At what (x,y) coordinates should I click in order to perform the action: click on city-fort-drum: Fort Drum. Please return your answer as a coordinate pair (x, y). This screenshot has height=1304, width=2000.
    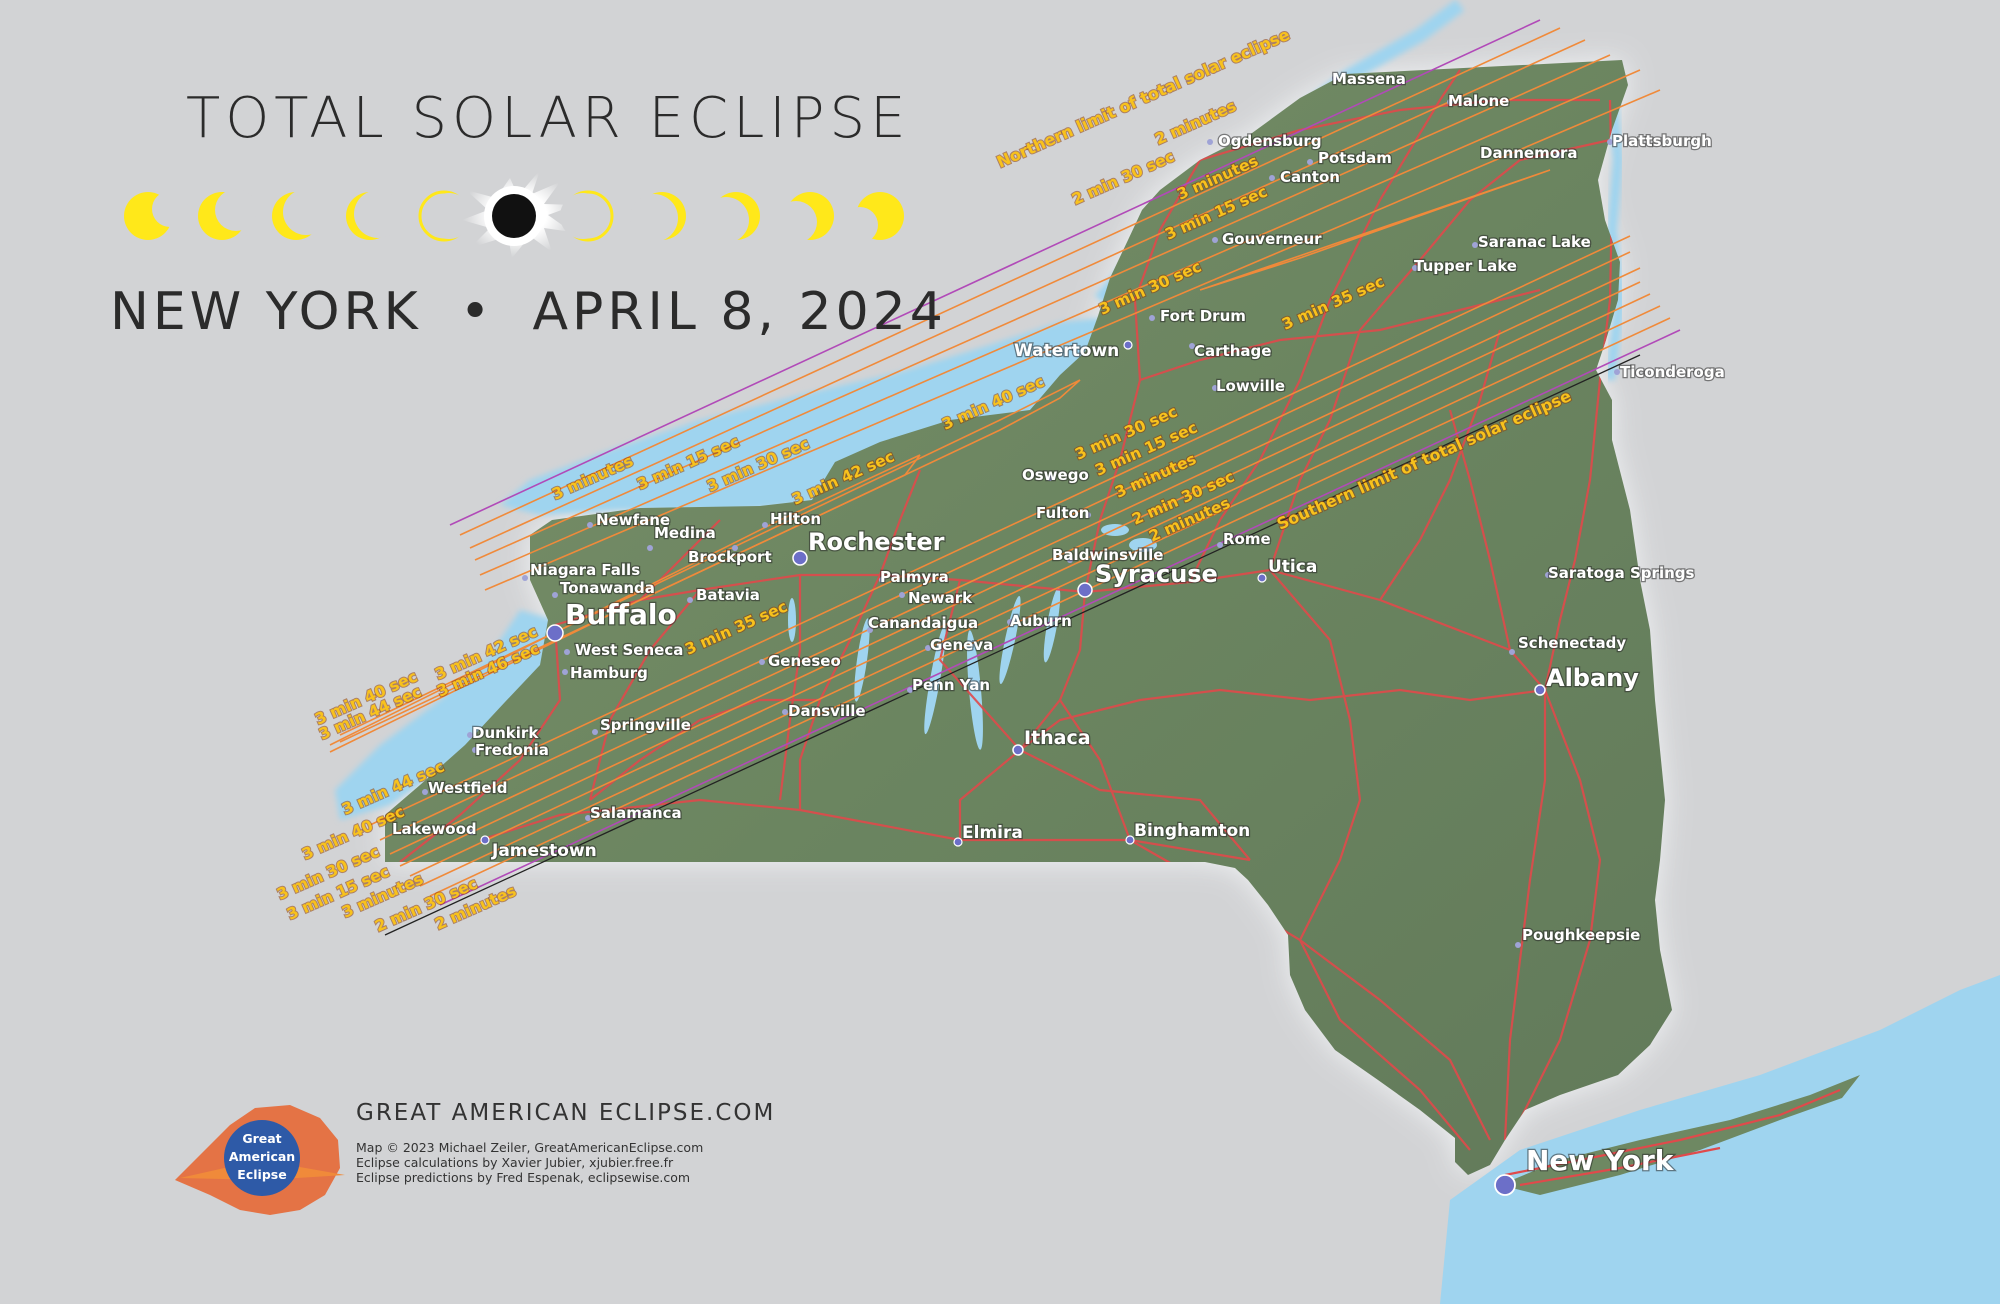
    Looking at the image, I should click on (1198, 316).